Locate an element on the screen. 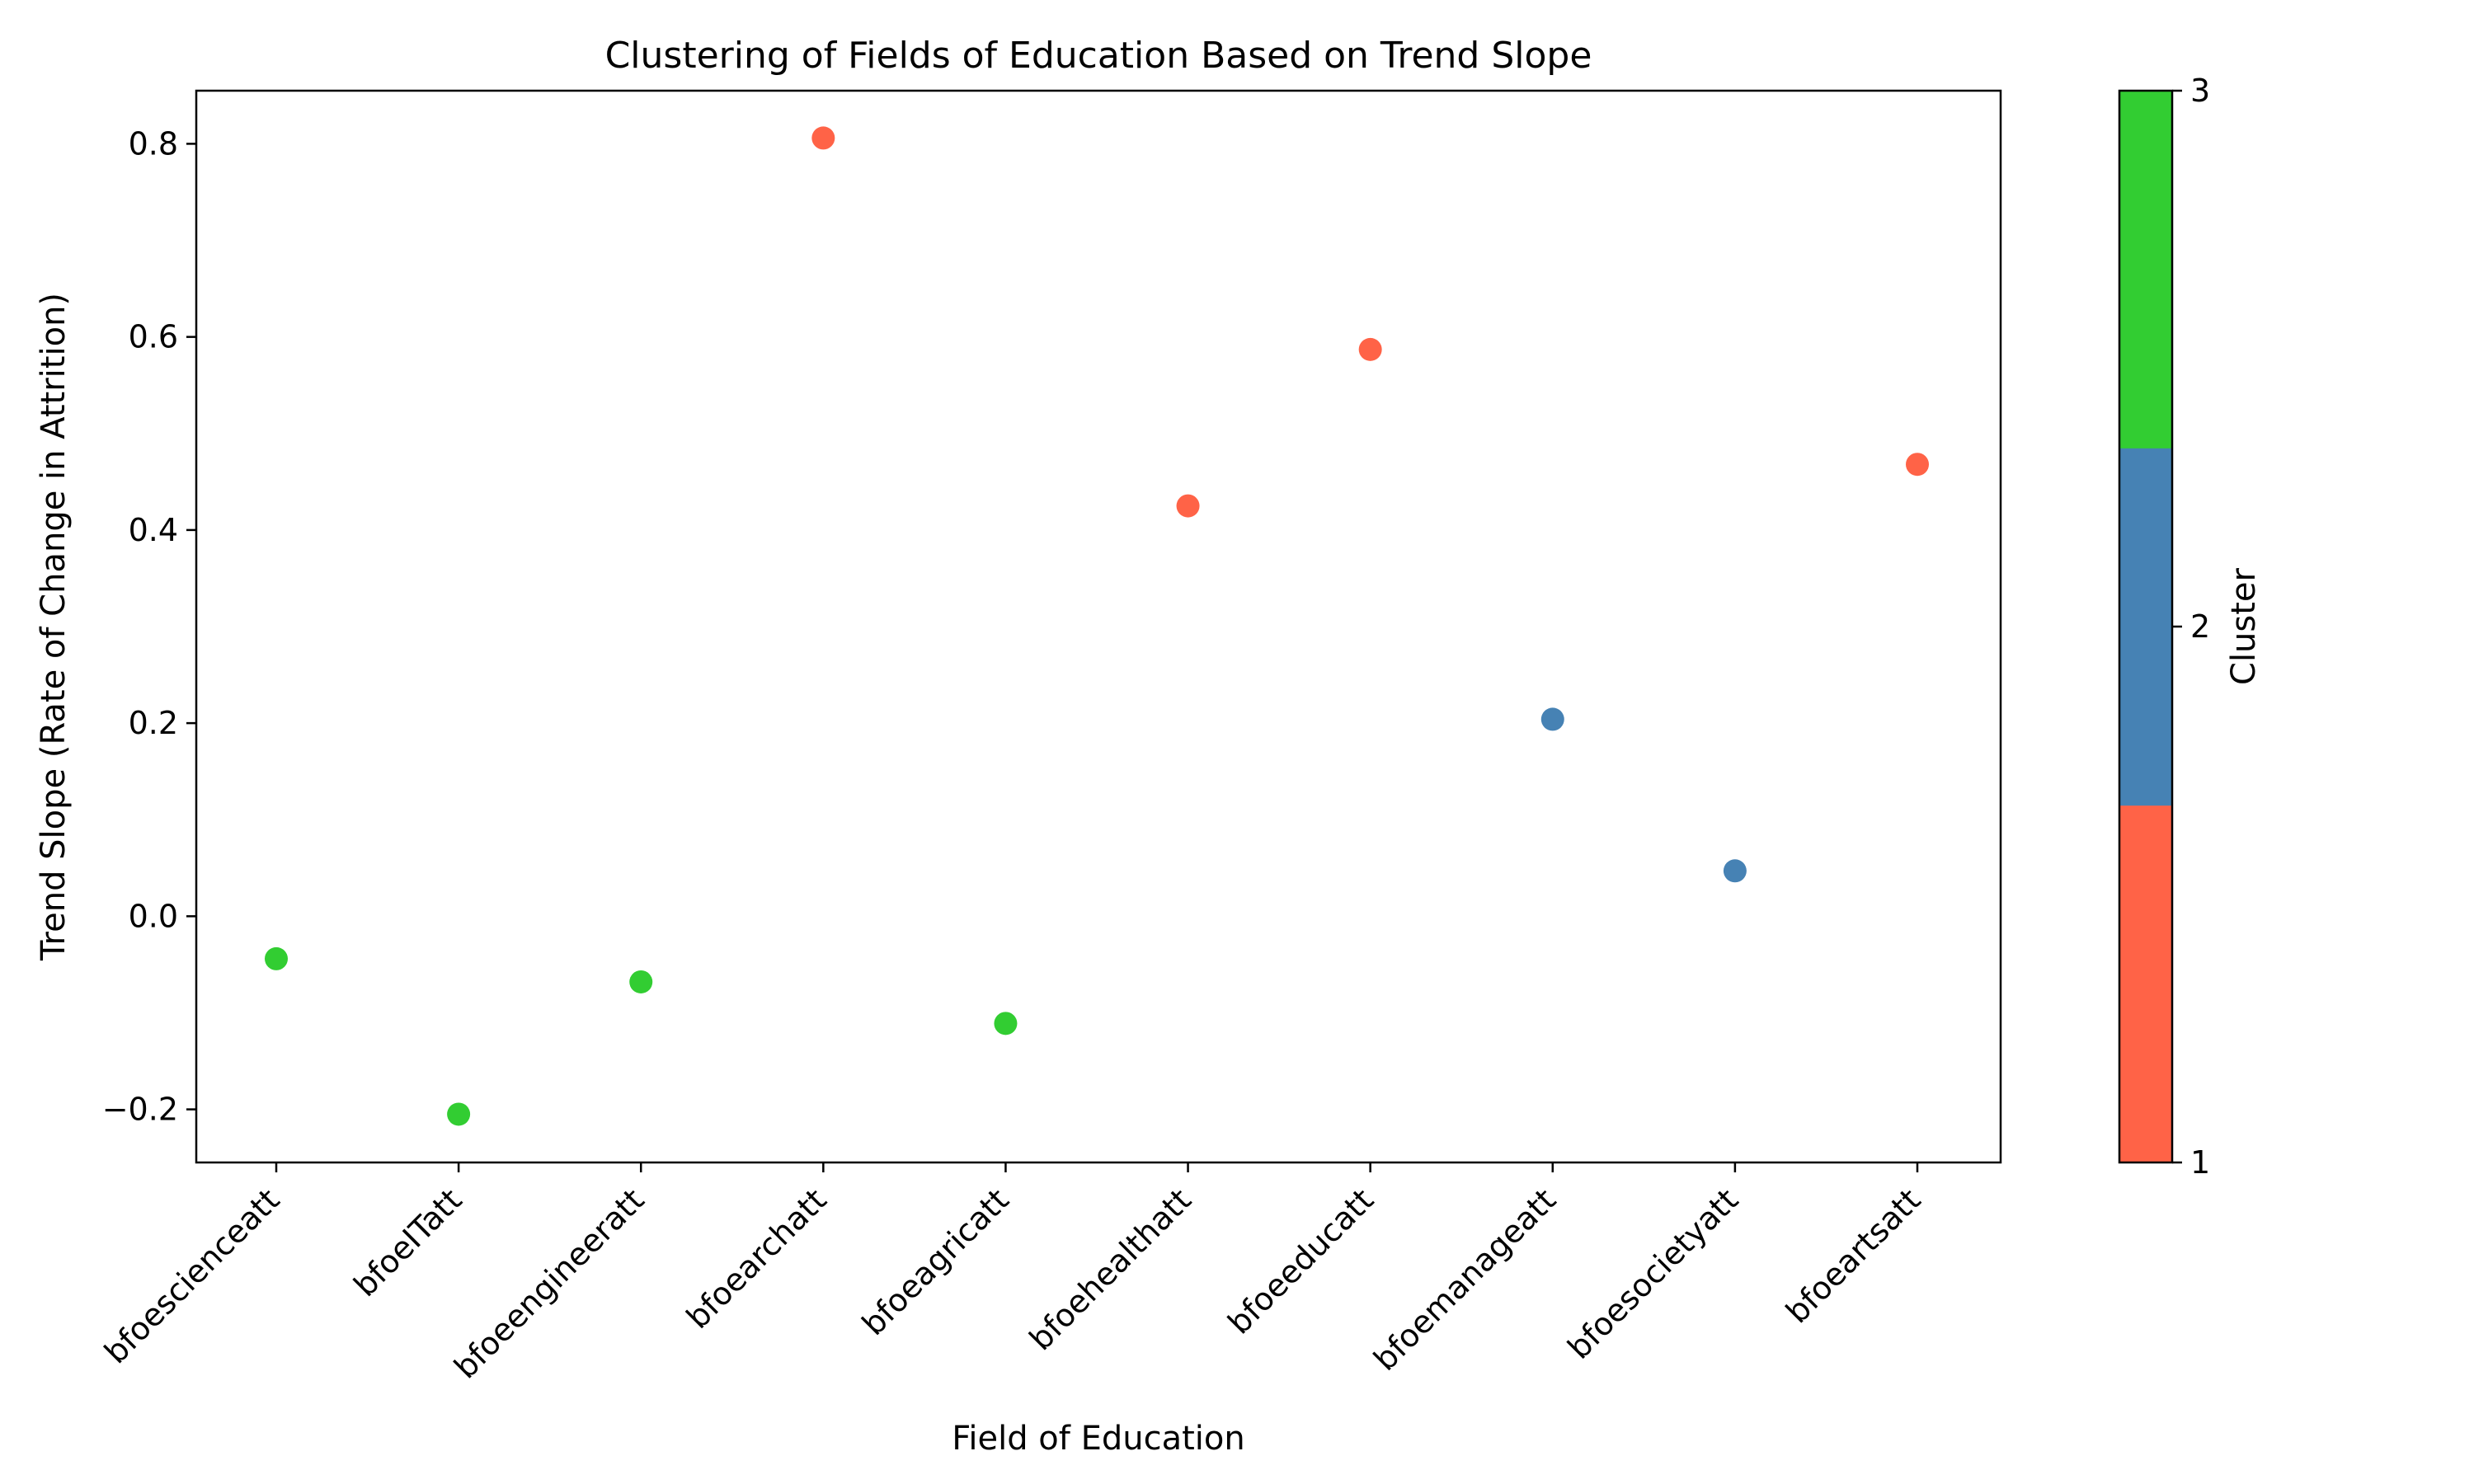 This screenshot has height=1484, width=2474. colorbar: 1 2 3 is located at coordinates (2164, 627).